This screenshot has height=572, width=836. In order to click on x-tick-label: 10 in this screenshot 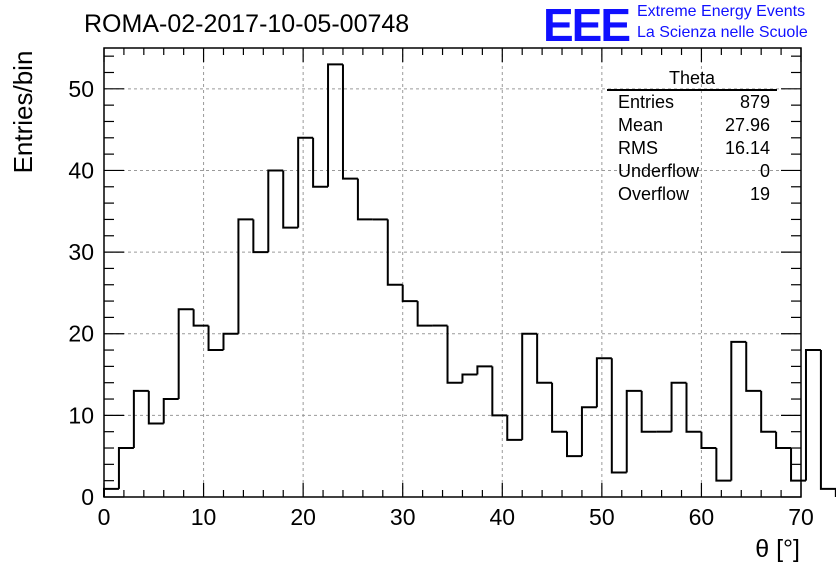, I will do `click(204, 517)`.